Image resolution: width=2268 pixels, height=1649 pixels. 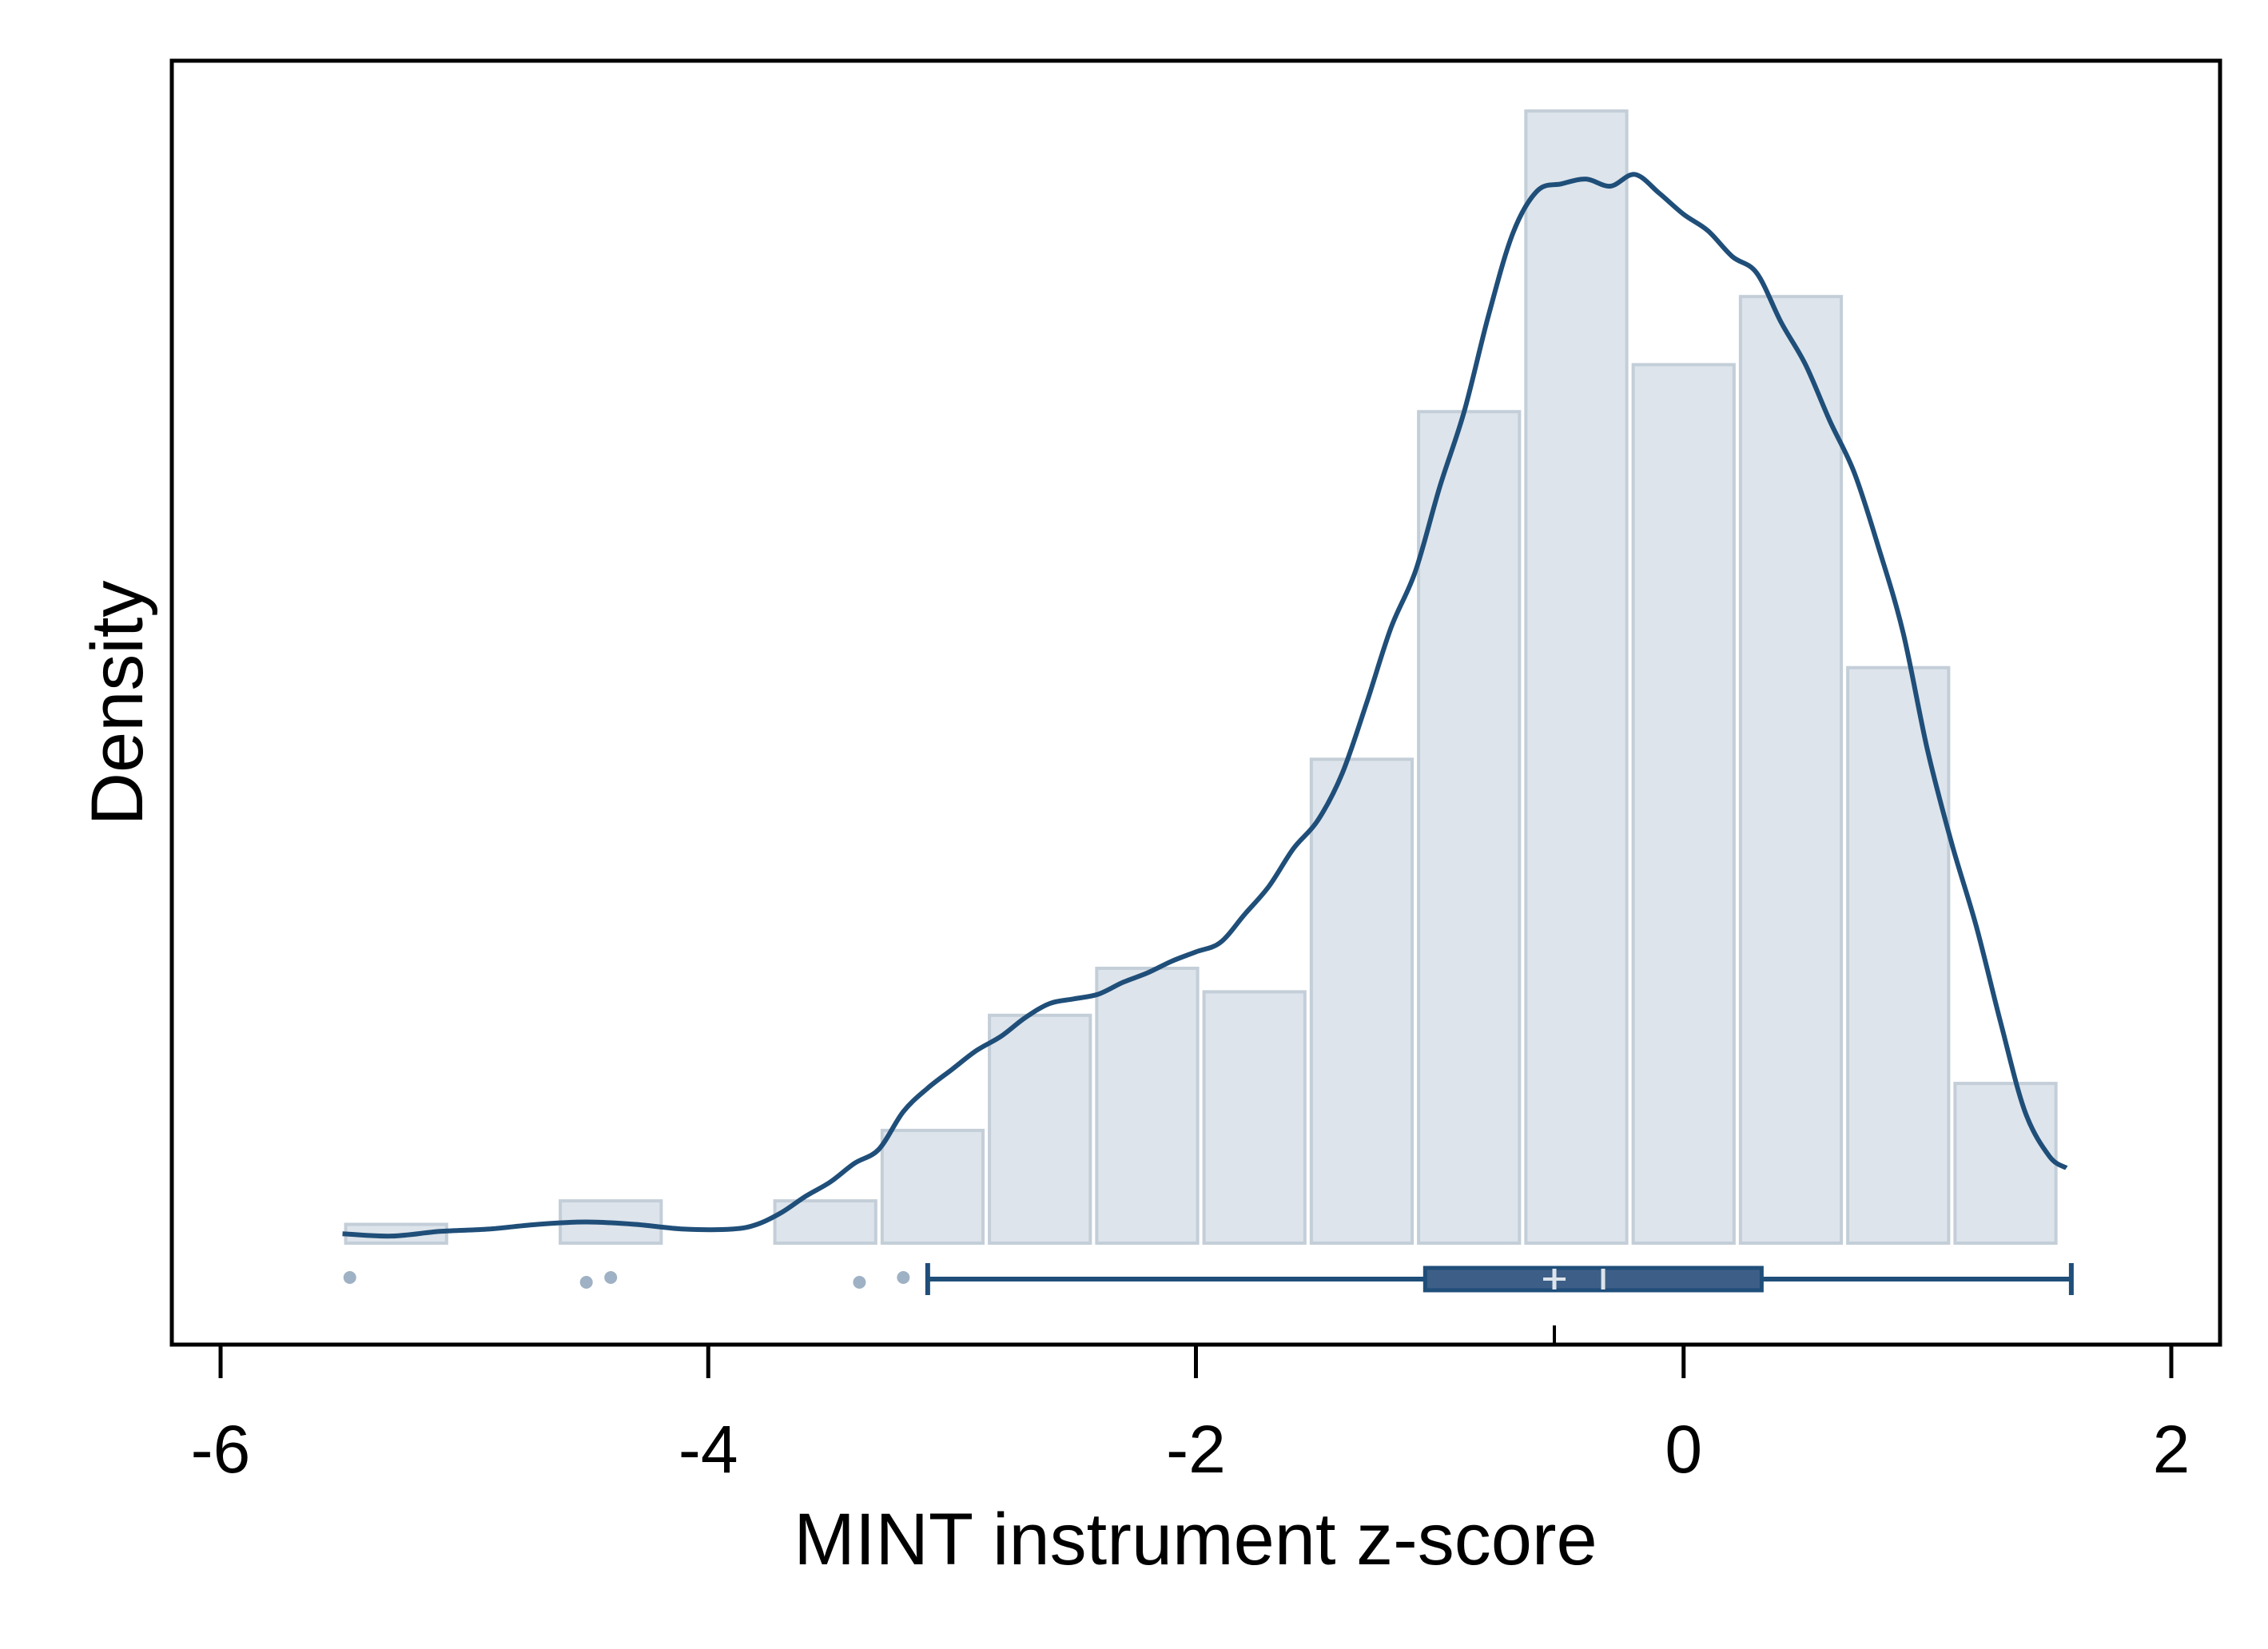 What do you see at coordinates (708, 1449) in the screenshot?
I see `x-tick-label-1: -4` at bounding box center [708, 1449].